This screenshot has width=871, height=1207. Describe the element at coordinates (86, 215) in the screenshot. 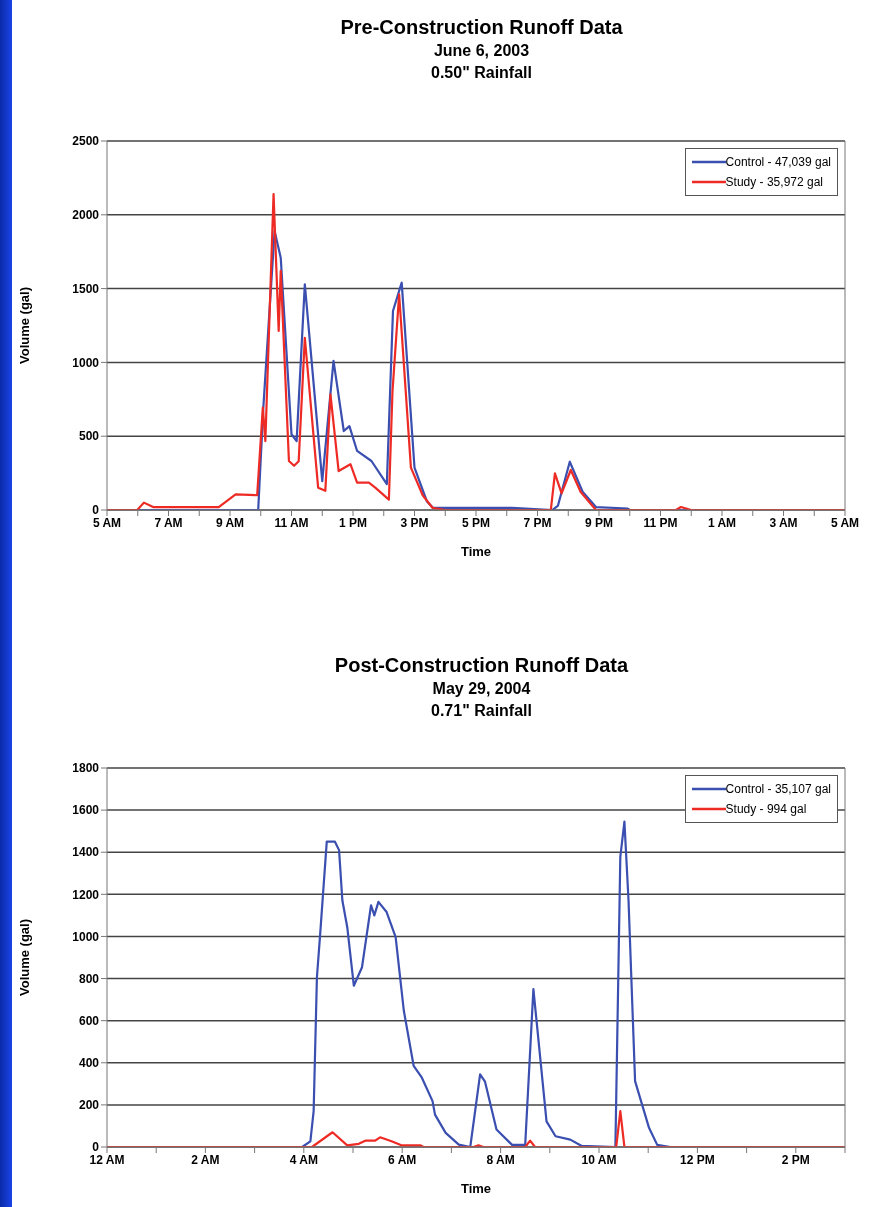

I see `y-tick-label: 2000` at that location.